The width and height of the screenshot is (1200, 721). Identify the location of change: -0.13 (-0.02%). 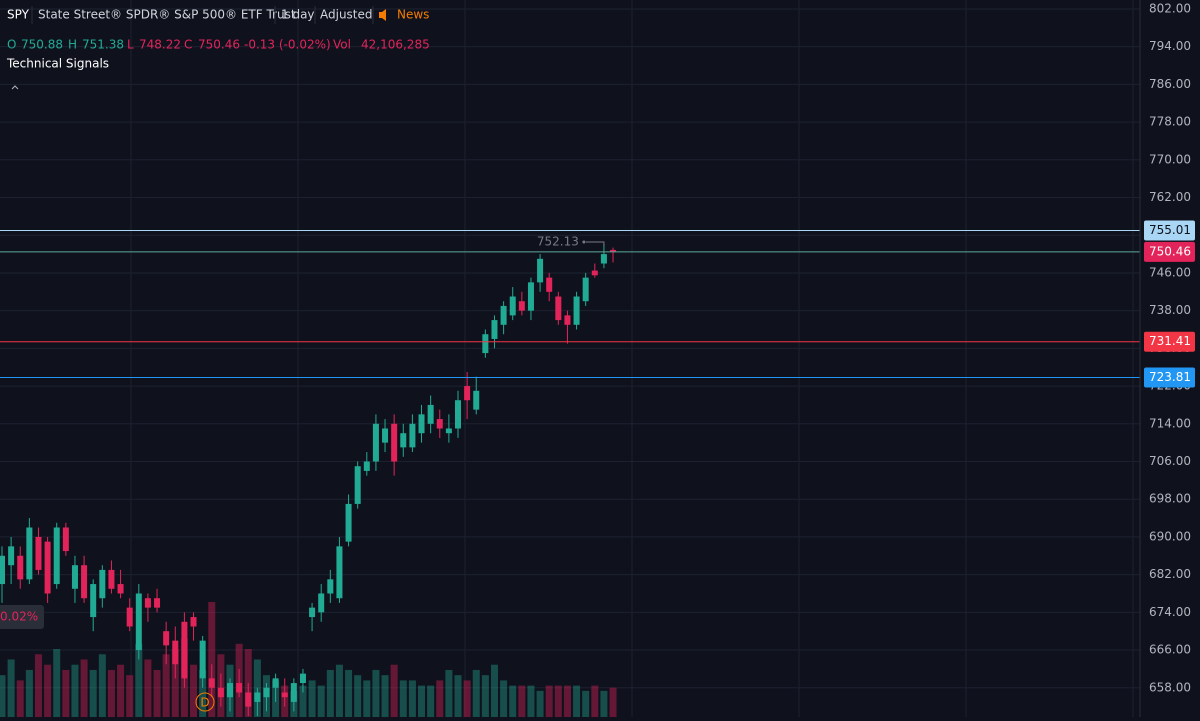
(287, 45).